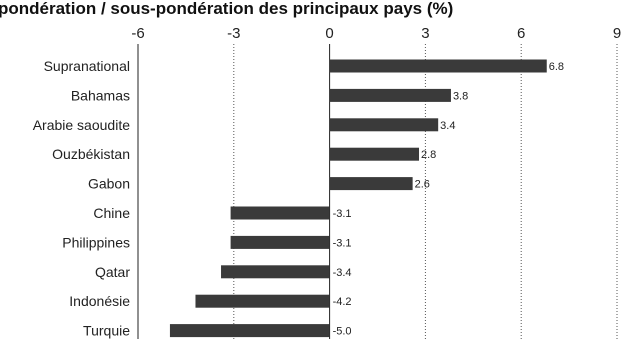  Describe the element at coordinates (460, 96) in the screenshot. I see `value-label: 3.8` at that location.